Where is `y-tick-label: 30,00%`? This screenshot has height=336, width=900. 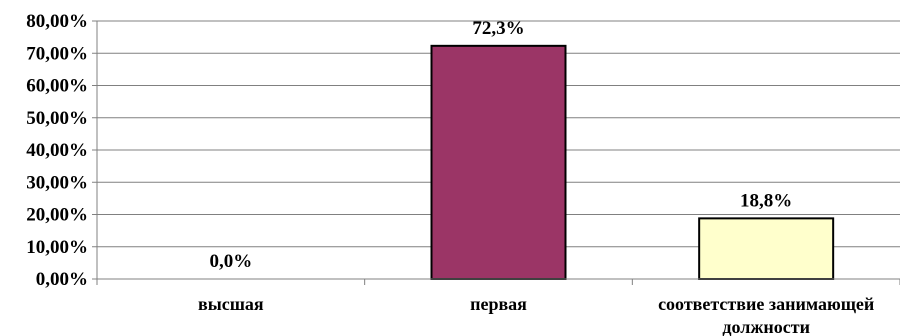 y-tick-label: 30,00% is located at coordinates (57, 182).